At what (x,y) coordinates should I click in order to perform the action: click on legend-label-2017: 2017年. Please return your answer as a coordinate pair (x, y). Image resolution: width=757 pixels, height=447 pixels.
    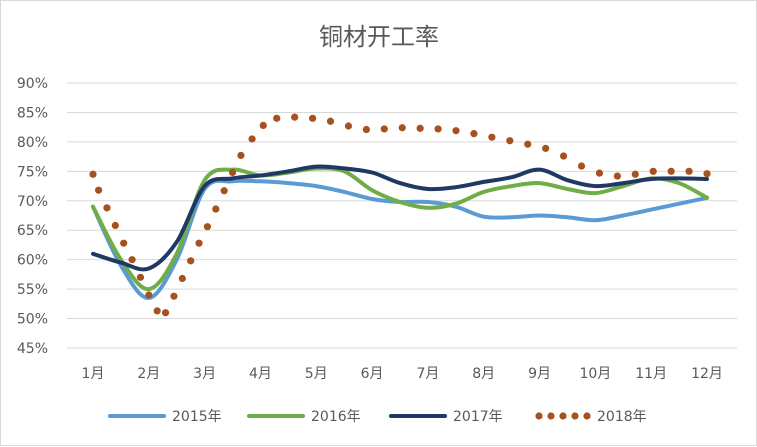
    Looking at the image, I should click on (478, 417).